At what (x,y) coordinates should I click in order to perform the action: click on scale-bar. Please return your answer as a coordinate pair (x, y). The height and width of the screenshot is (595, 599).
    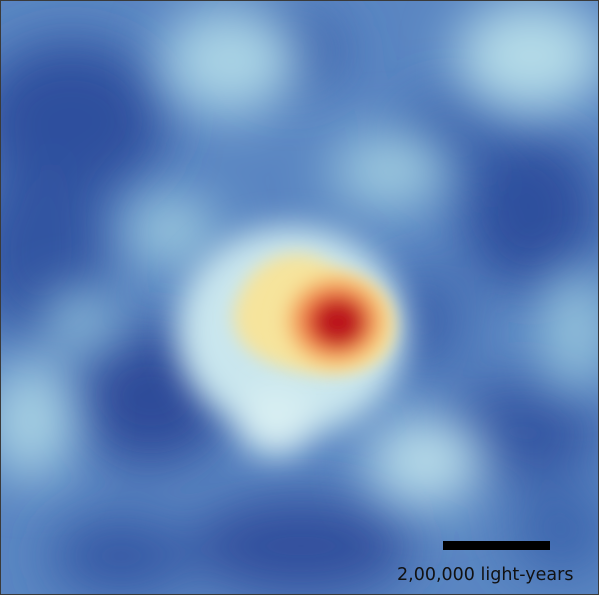
    Looking at the image, I should click on (496, 545).